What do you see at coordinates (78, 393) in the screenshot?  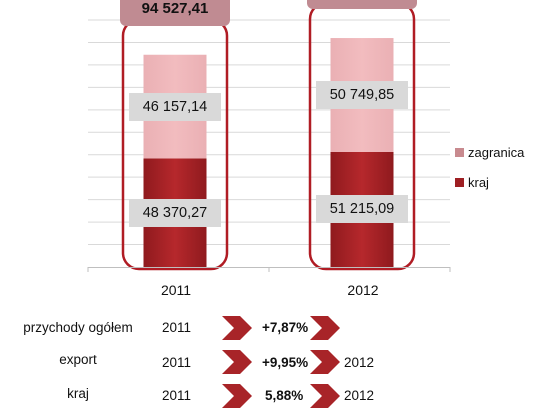 I see `comparison-label-kraj: kraj` at bounding box center [78, 393].